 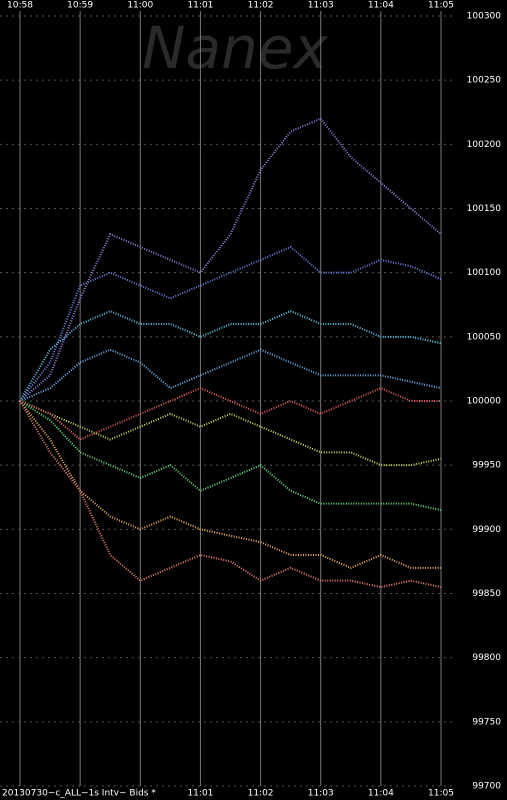 What do you see at coordinates (484, 81) in the screenshot?
I see `y-tick-label: 100250` at bounding box center [484, 81].